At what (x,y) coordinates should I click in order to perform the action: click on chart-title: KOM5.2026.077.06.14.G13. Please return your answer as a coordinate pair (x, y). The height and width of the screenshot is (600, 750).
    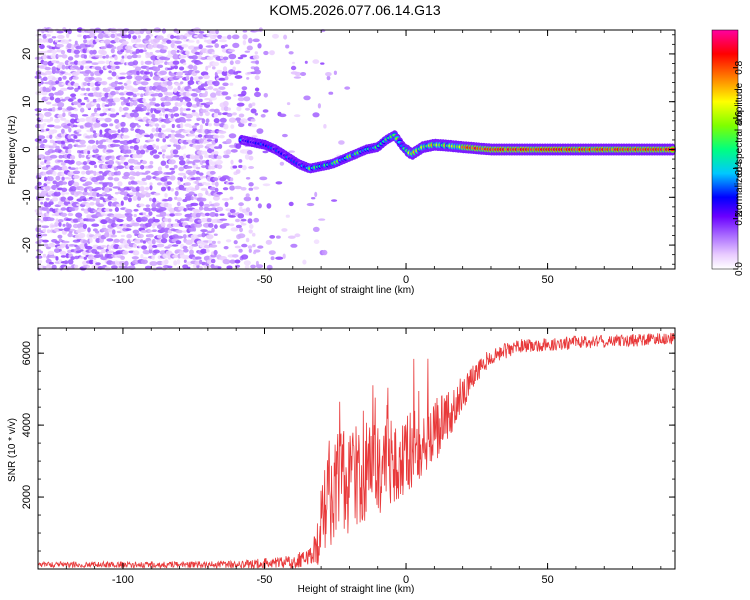
    Looking at the image, I should click on (354, 10).